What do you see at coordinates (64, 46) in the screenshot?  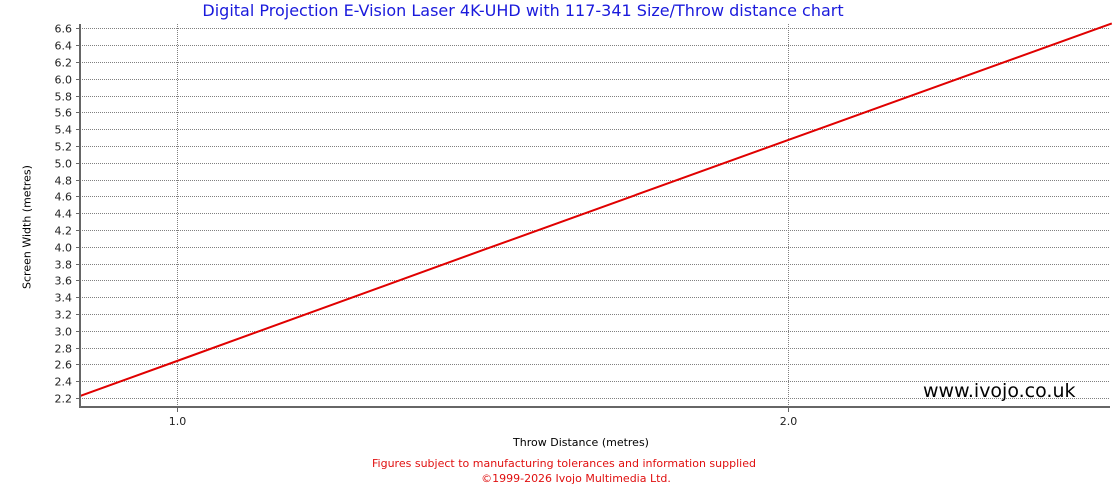 I see `y-tick-label: 6.4` at bounding box center [64, 46].